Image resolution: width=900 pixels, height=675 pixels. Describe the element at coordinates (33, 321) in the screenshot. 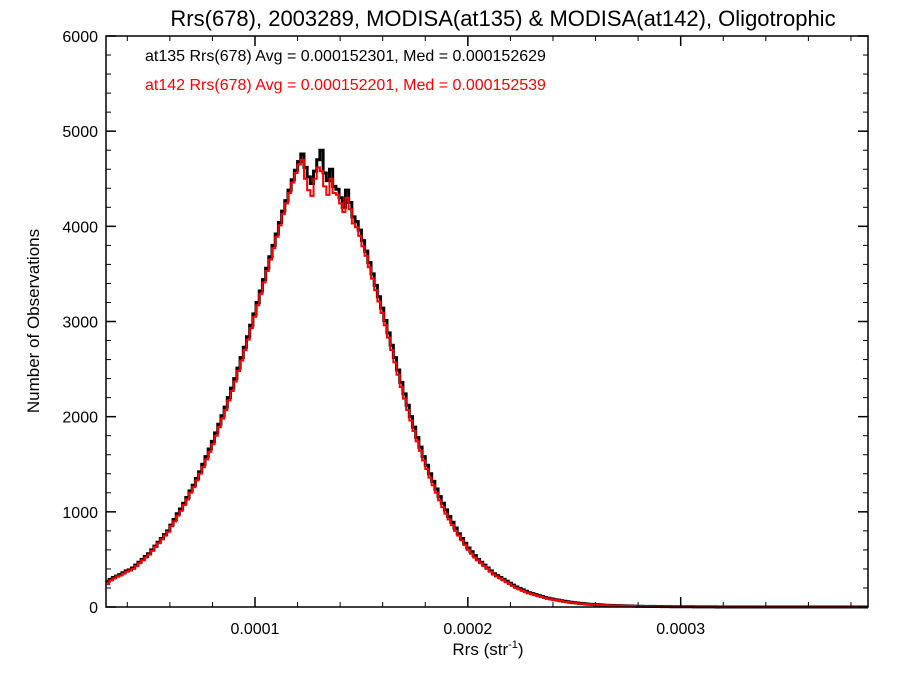

I see `y-axis-label: Number of Observations` at that location.